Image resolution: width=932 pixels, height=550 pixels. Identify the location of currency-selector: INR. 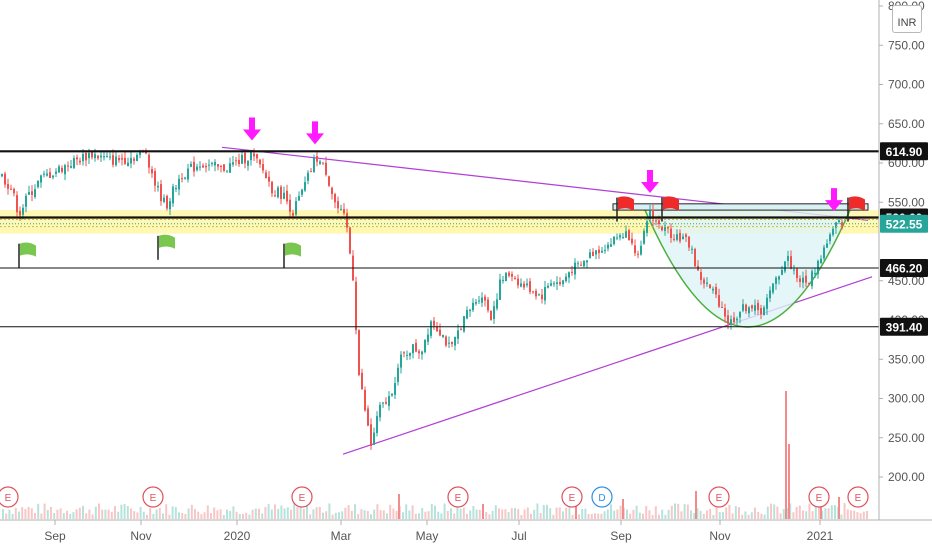
(907, 19).